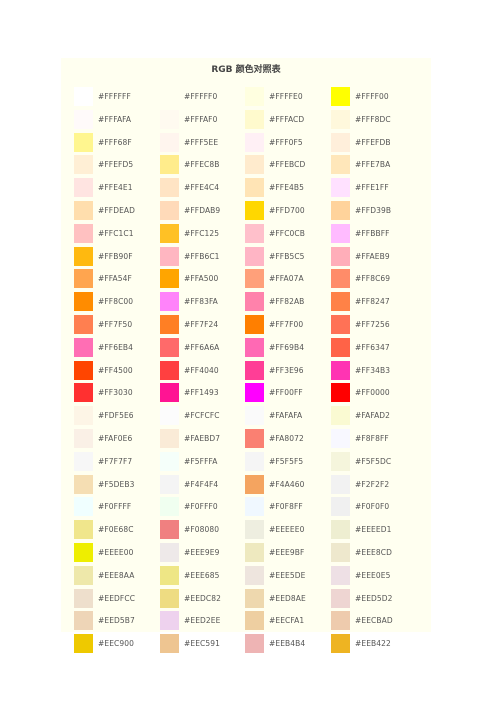  What do you see at coordinates (115, 119) in the screenshot?
I see `color-hex-label: #FFFAFA` at bounding box center [115, 119].